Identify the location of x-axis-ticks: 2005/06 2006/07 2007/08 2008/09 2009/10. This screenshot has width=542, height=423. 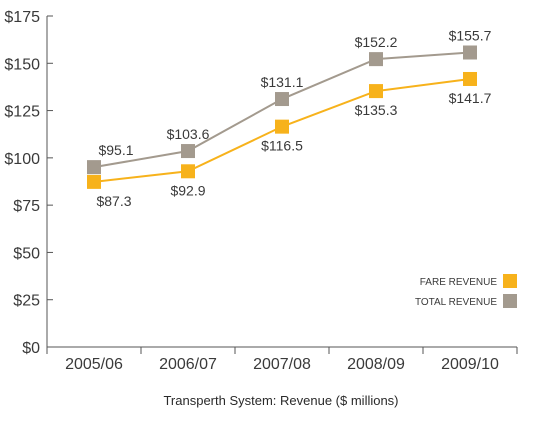
(282, 360).